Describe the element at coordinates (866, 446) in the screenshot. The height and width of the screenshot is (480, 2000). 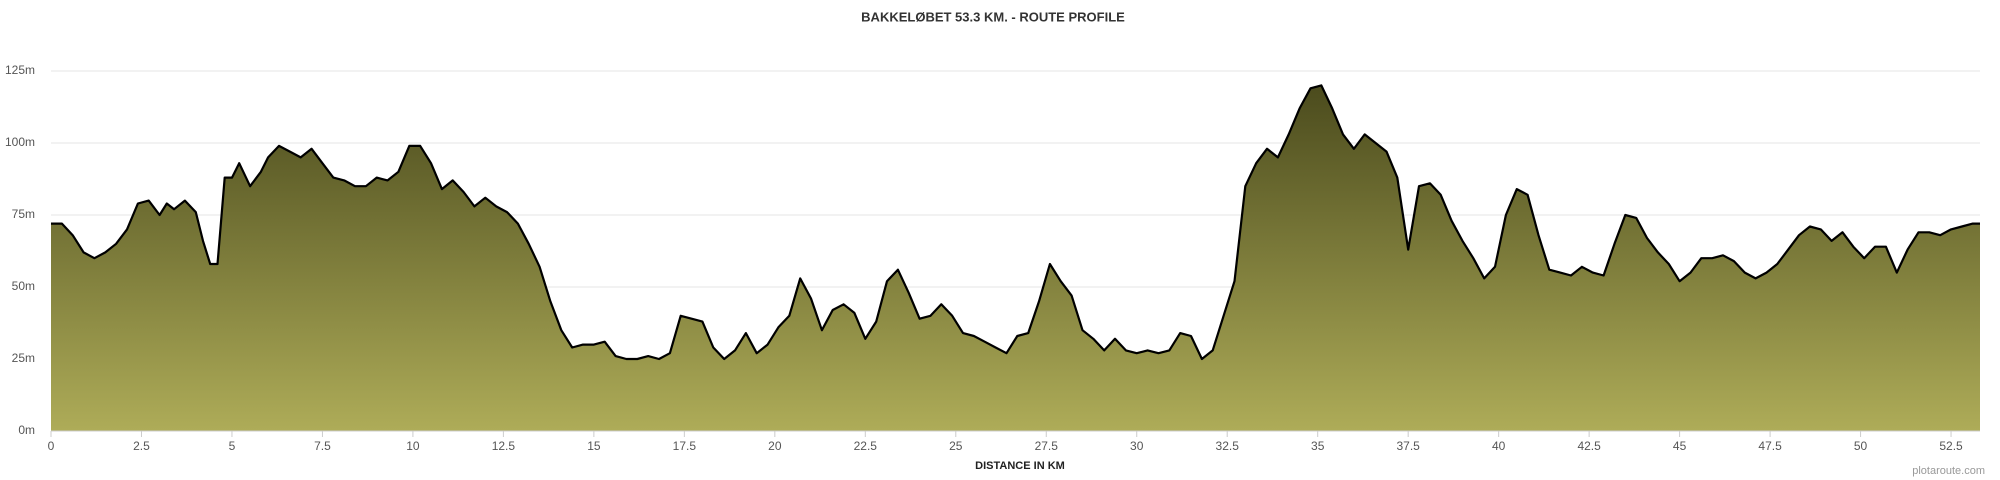
I see `x-tick-label: 22.5` at that location.